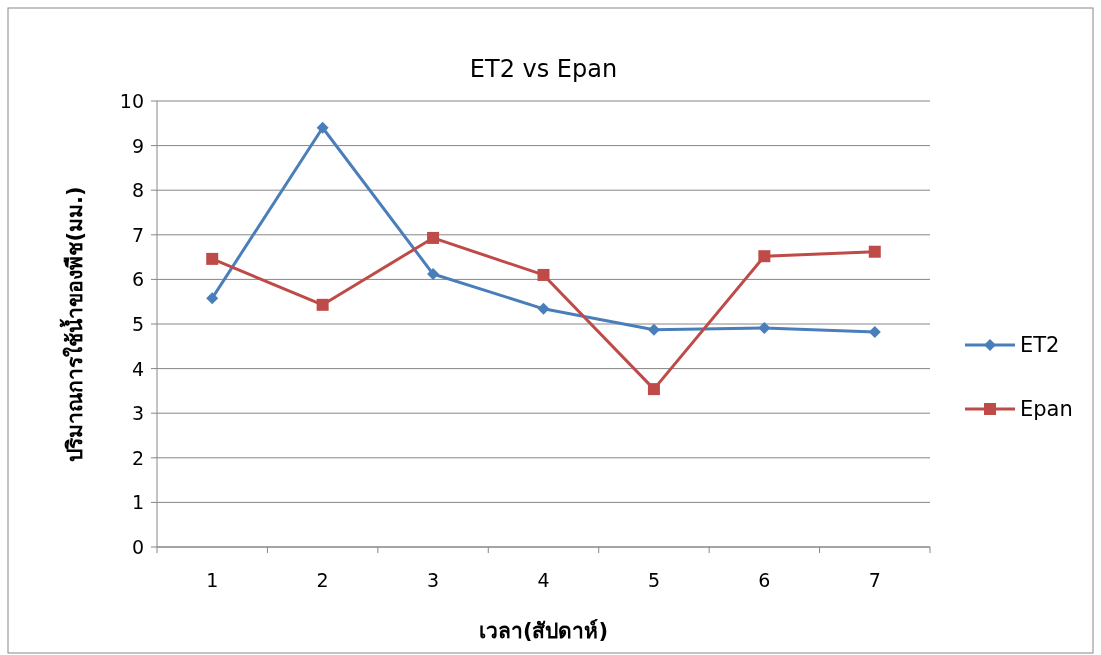 This screenshot has width=1101, height=655. I want to click on y-tick-label: 4, so click(137, 368).